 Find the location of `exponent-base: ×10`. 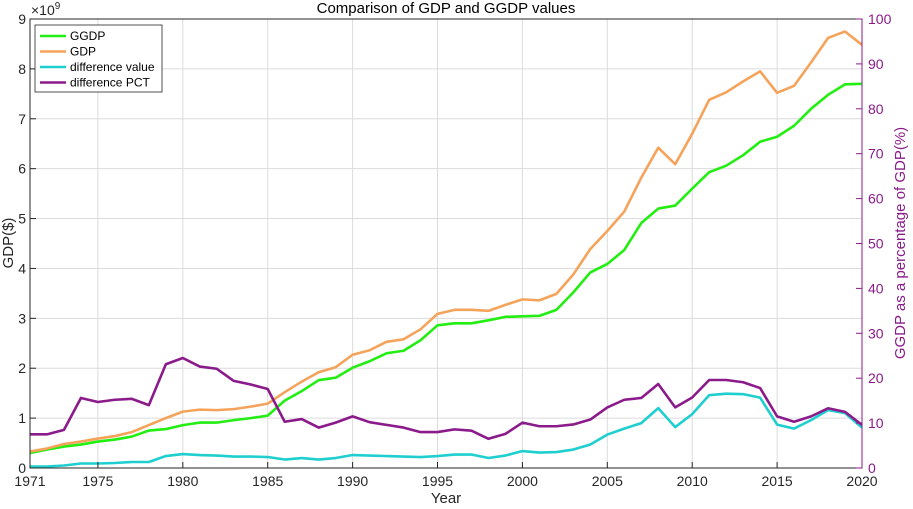

exponent-base: ×10 is located at coordinates (43, 10).